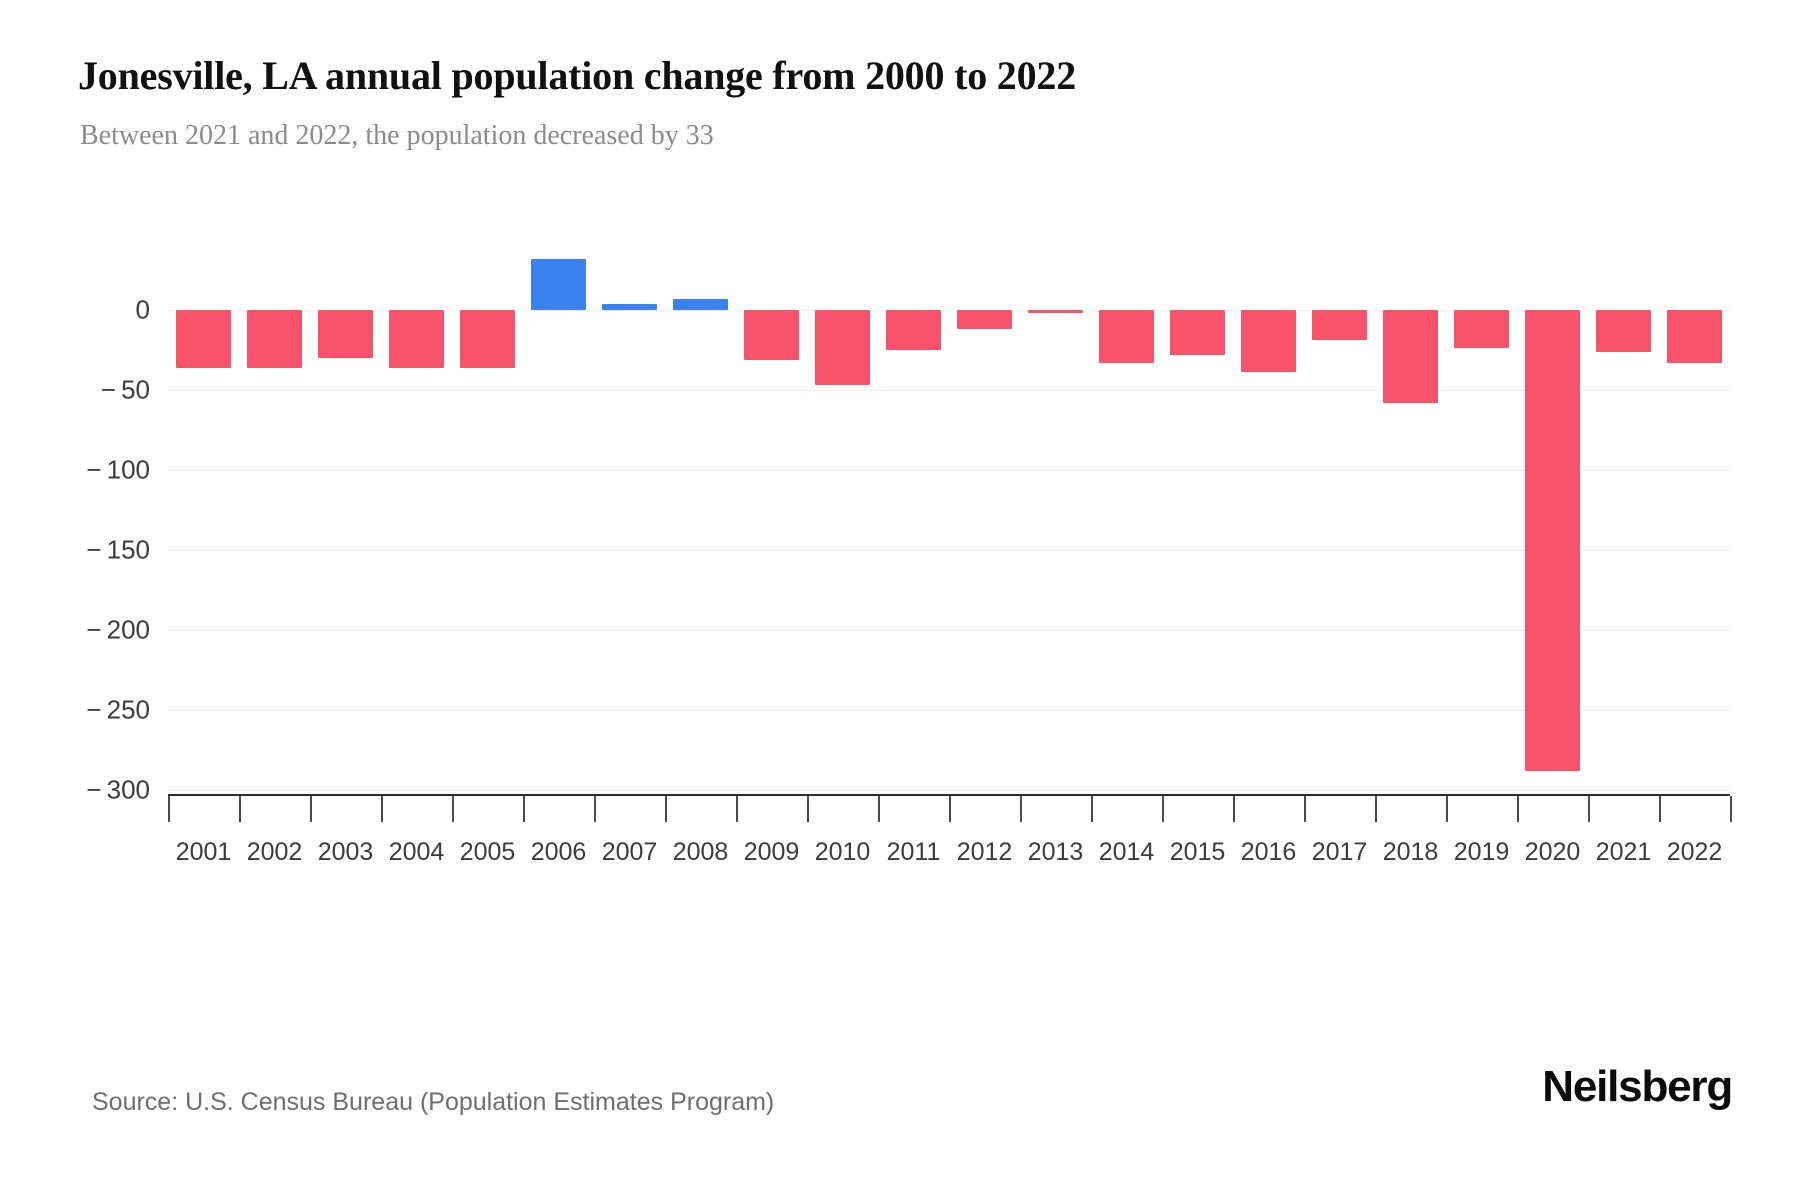 This screenshot has height=1200, width=1800. Describe the element at coordinates (1481, 852) in the screenshot. I see `x-axis-tick-label-2019: 2019` at that location.